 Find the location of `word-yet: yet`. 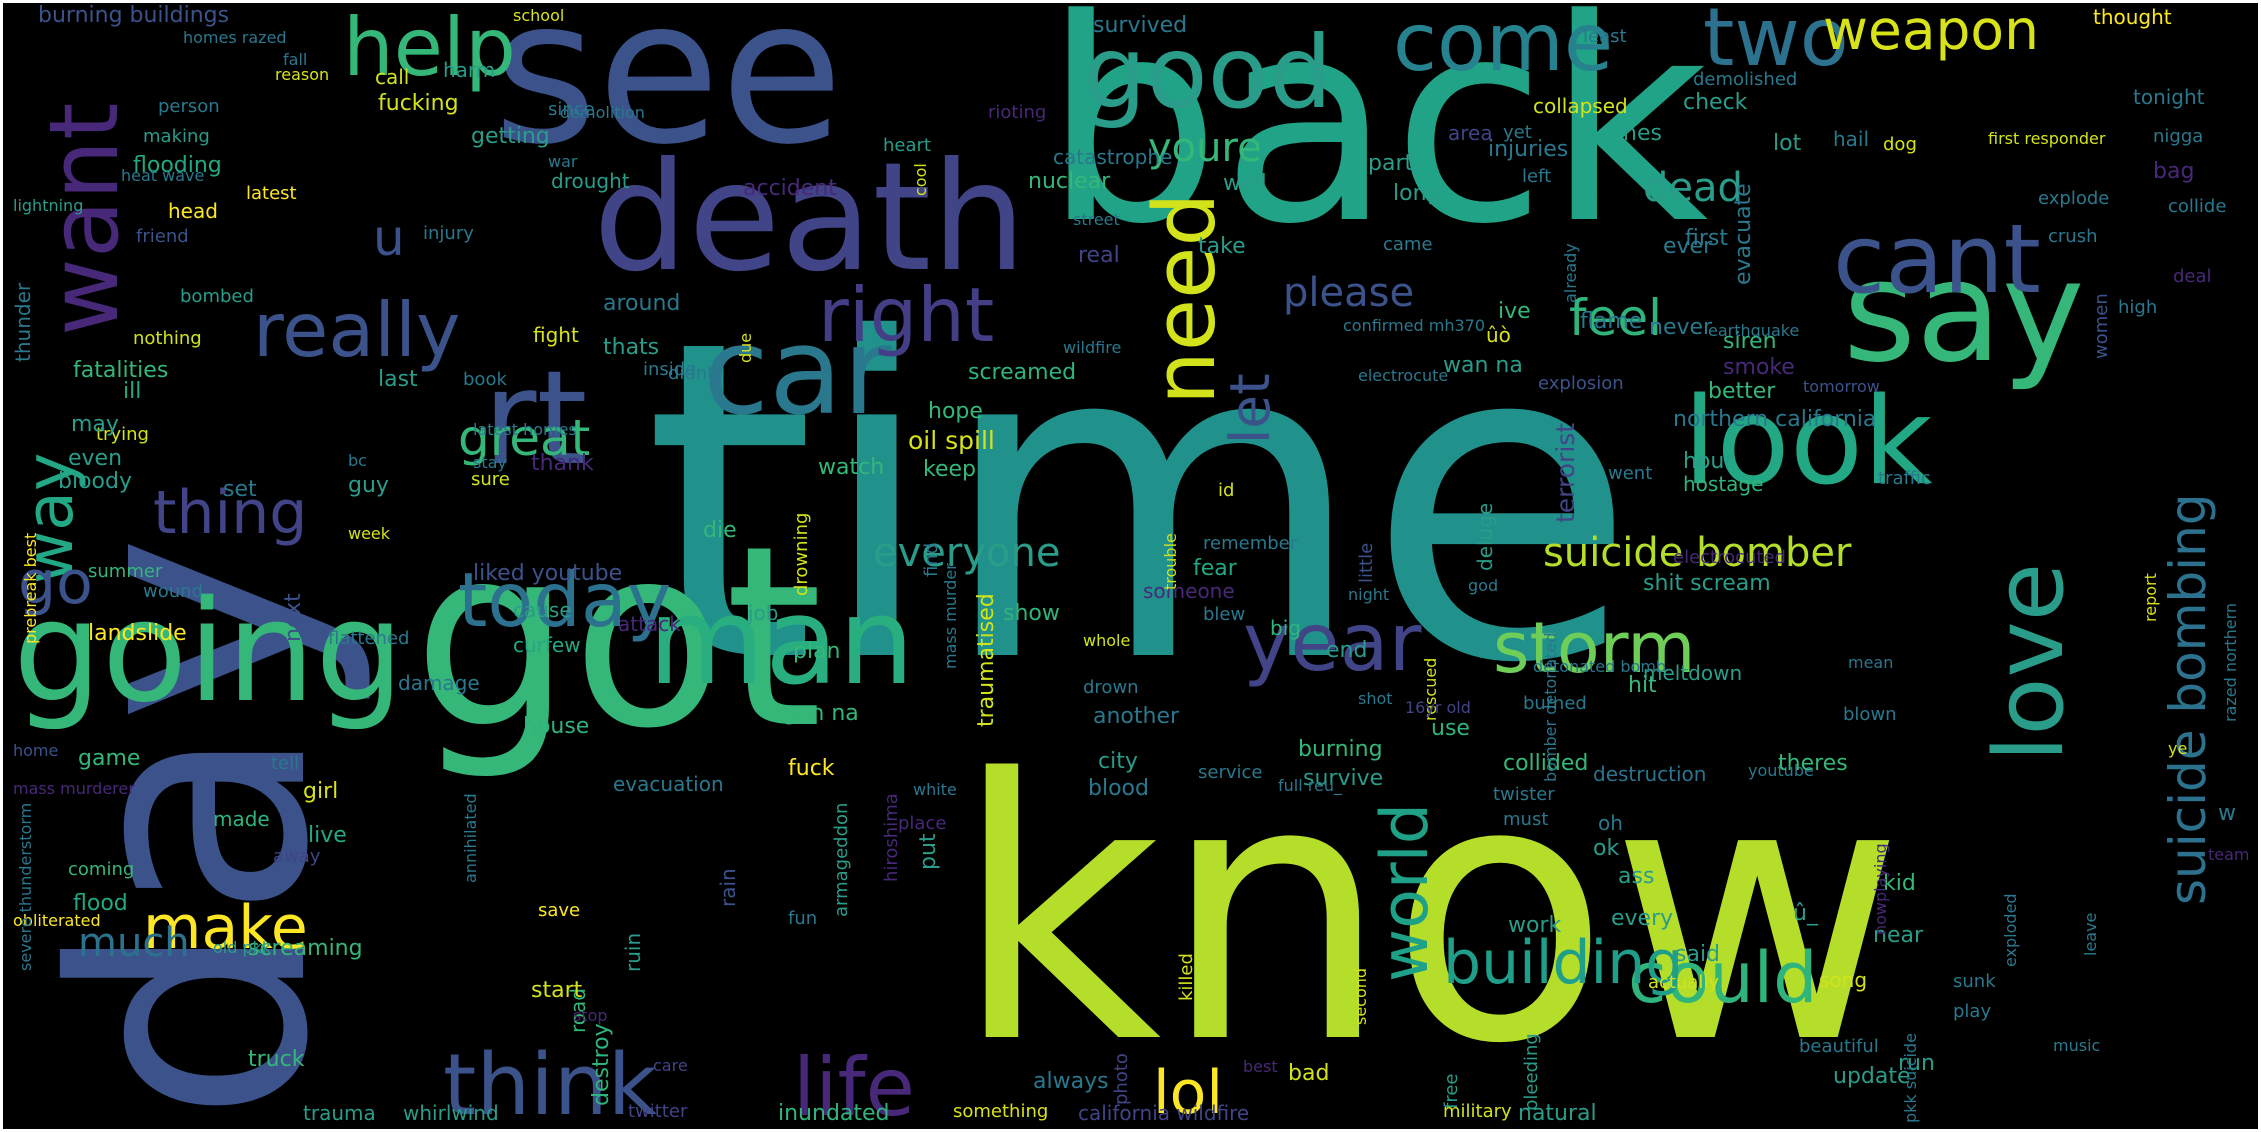

word-yet: yet is located at coordinates (1517, 132).